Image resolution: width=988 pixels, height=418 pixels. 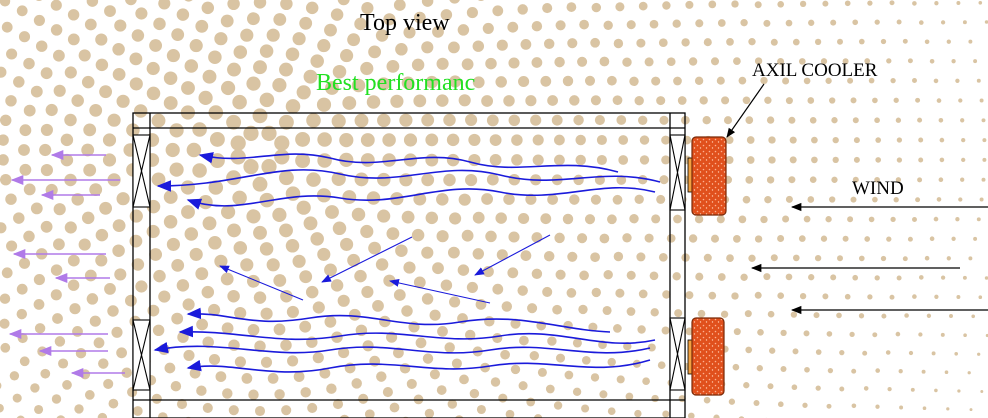 What do you see at coordinates (815, 70) in the screenshot?
I see `cooler-label: AXIL COOLER` at bounding box center [815, 70].